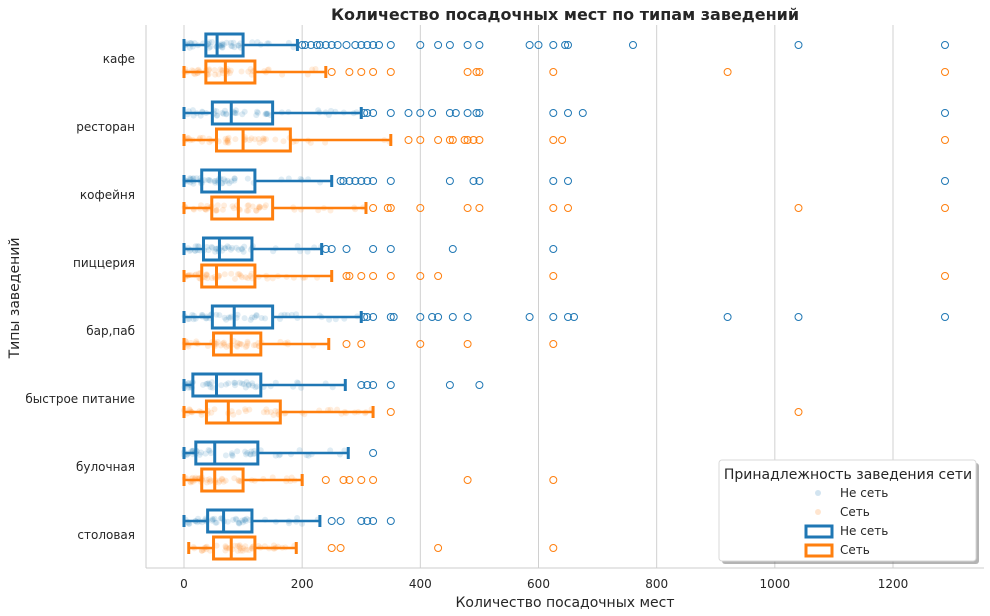  I want to click on boxplot-кафе, so click(565, 72).